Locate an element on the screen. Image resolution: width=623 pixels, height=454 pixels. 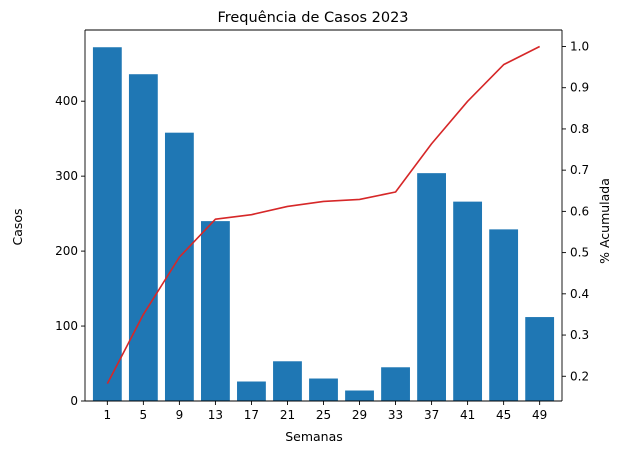
x-tick-label: 25 is located at coordinates (323, 415).